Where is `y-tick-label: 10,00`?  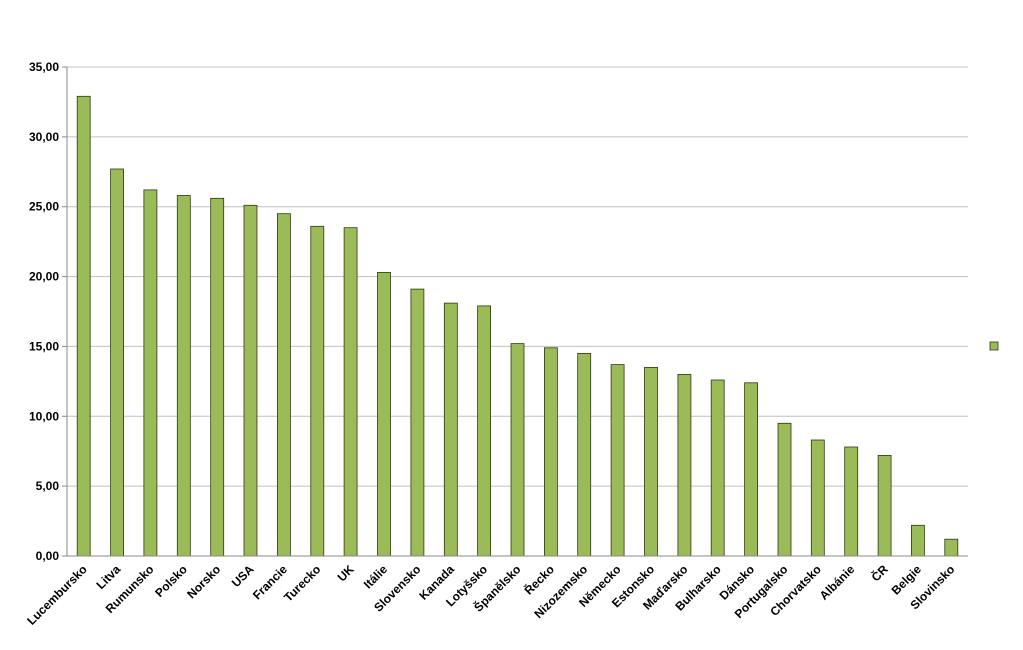
y-tick-label: 10,00 is located at coordinates (44, 416).